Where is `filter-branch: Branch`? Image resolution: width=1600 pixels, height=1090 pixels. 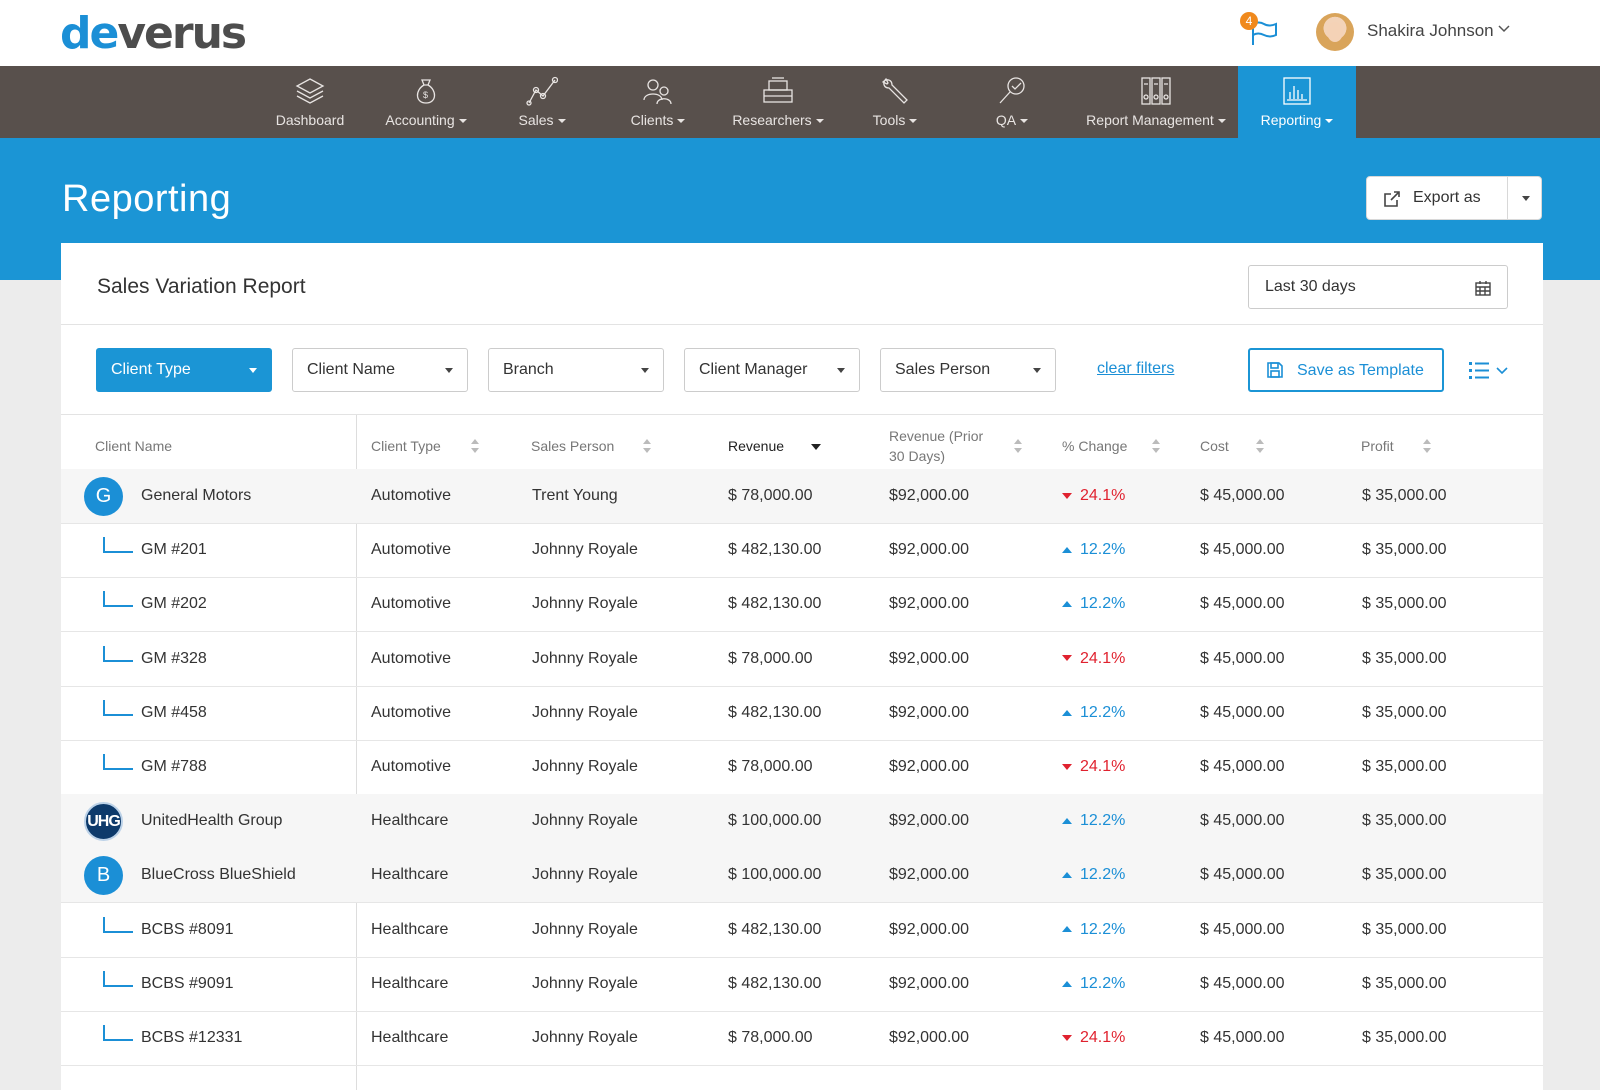
filter-branch: Branch is located at coordinates (576, 370).